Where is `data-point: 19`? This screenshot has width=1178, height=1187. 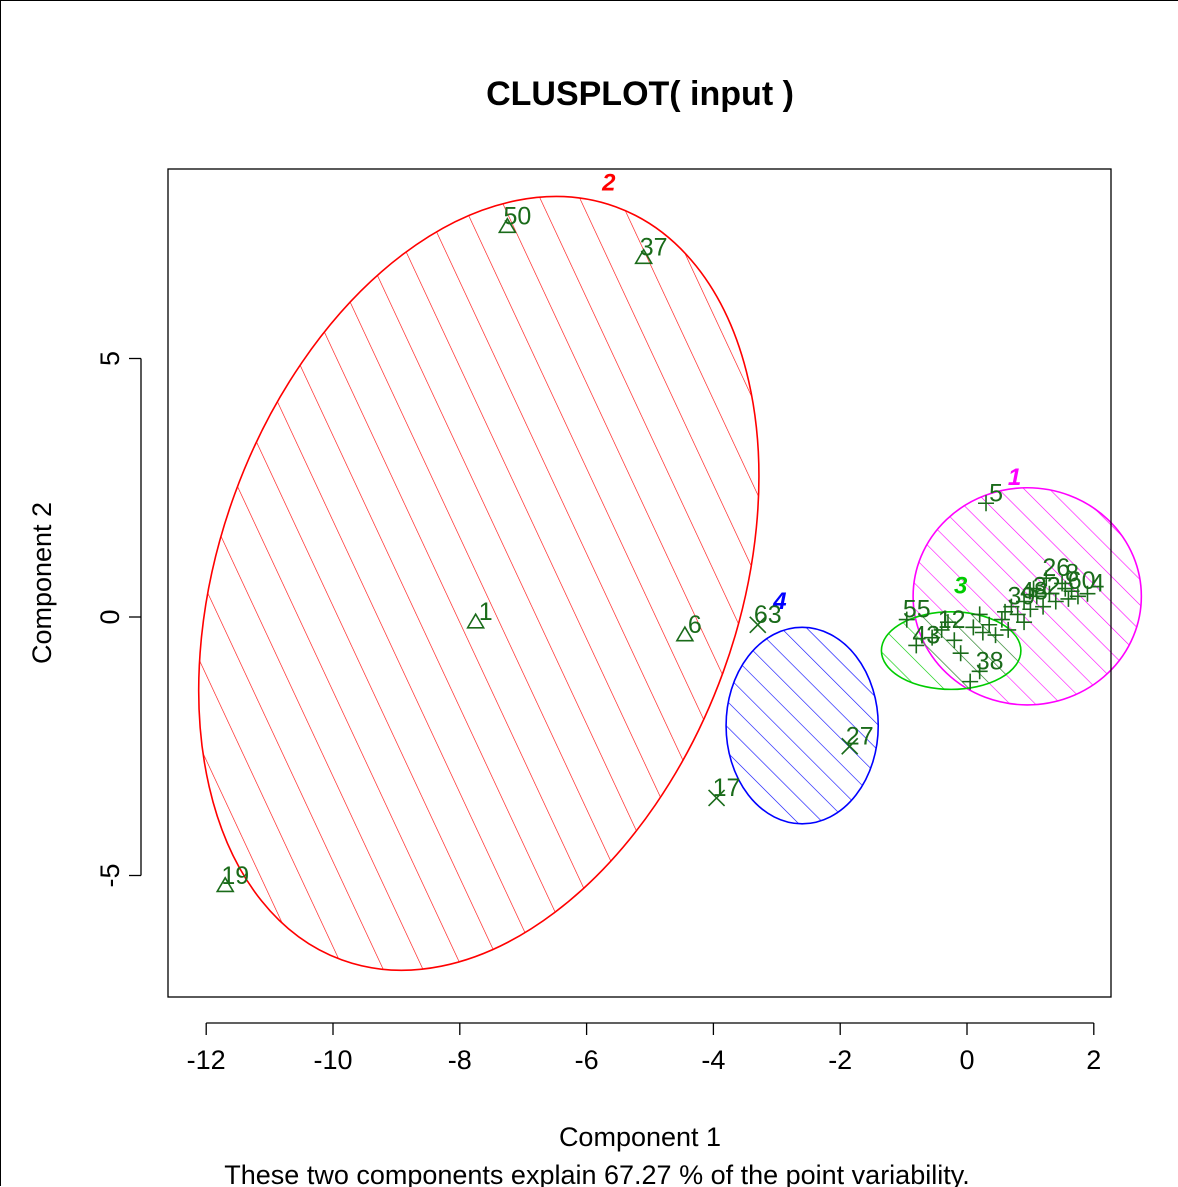 data-point: 19 is located at coordinates (232, 877).